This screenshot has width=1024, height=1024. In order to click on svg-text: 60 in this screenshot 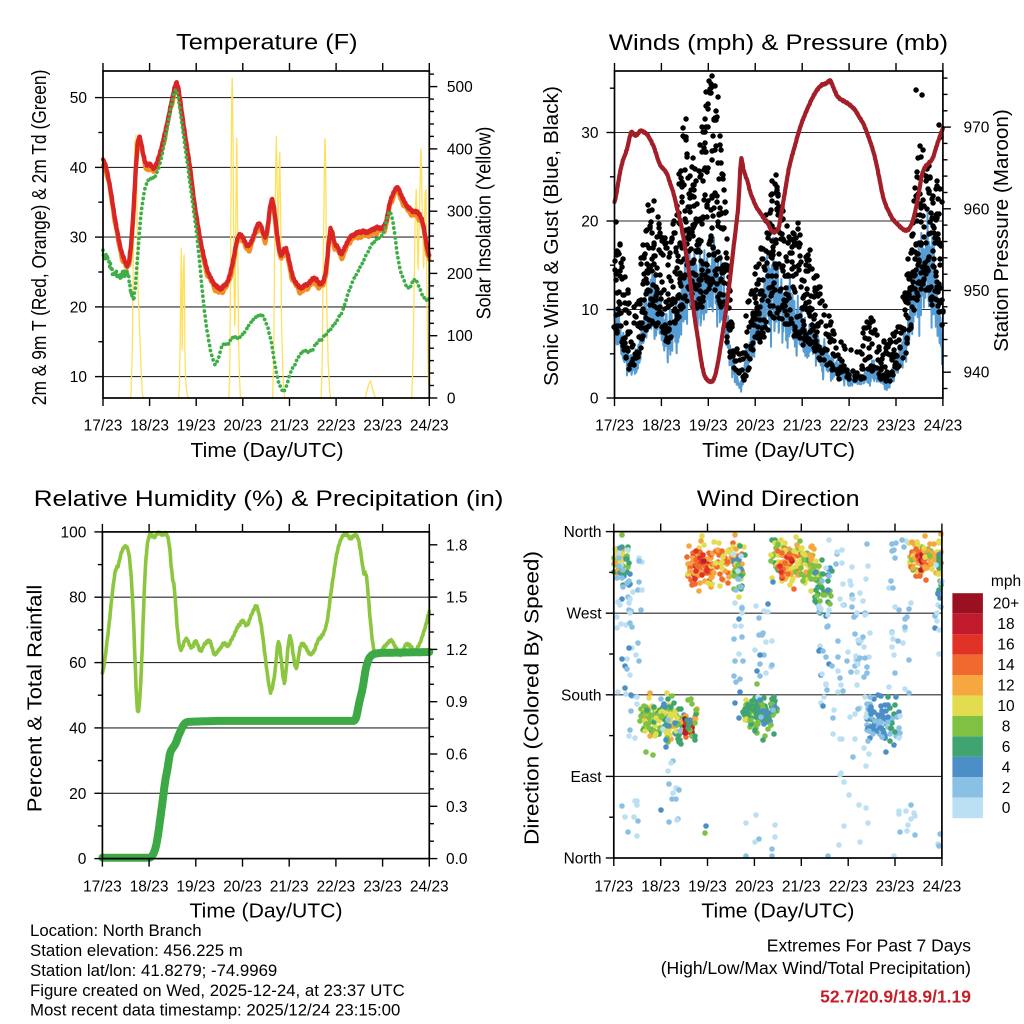, I will do `click(78, 663)`.